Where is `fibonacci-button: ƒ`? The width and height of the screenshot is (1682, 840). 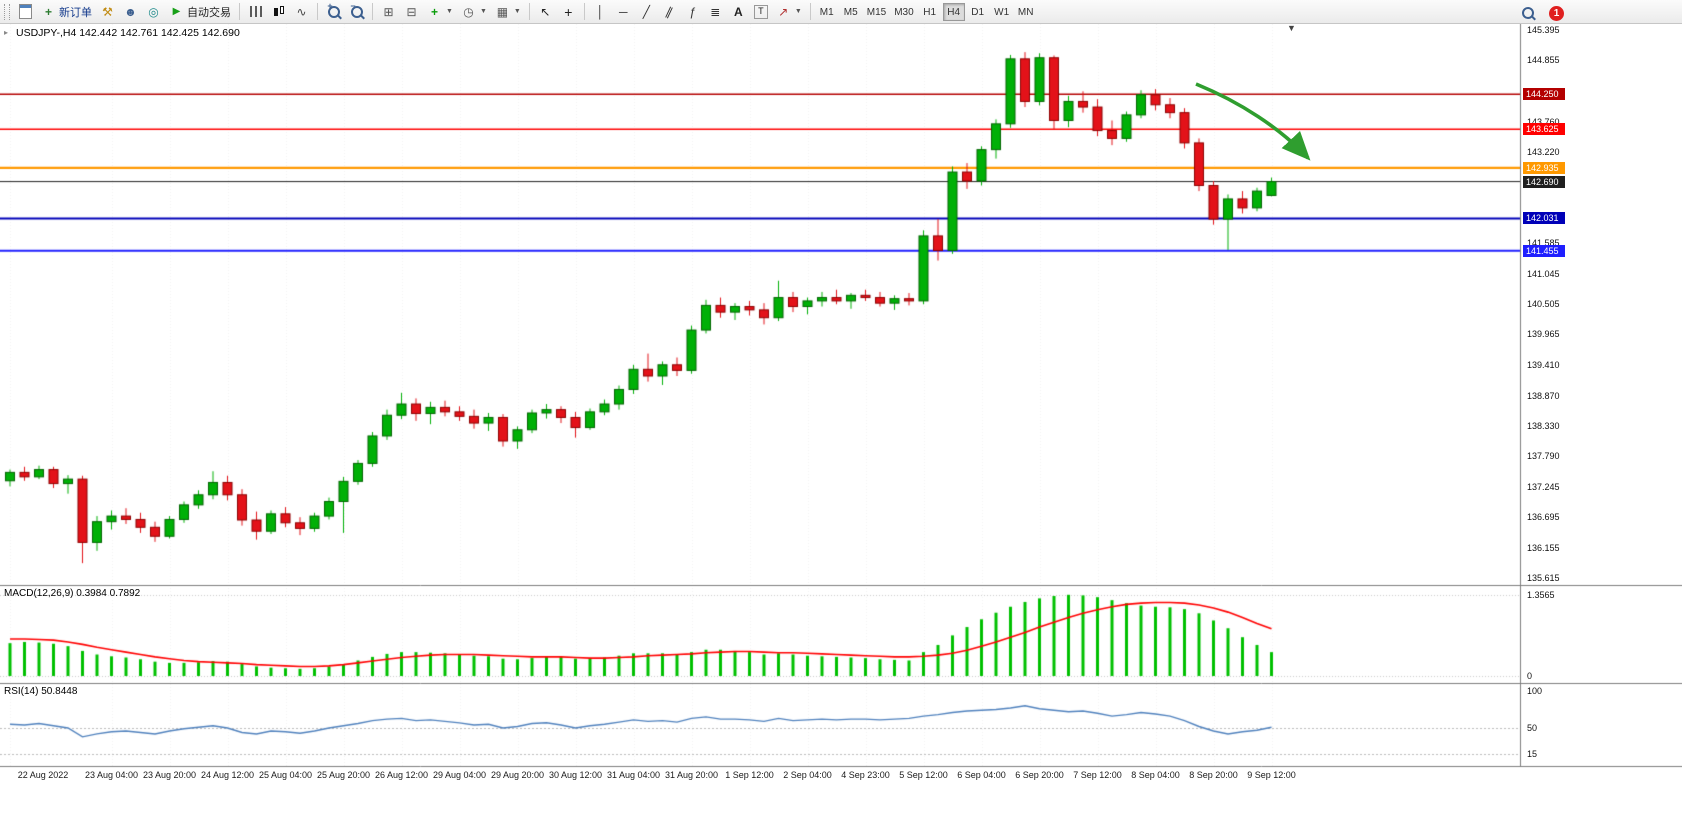 fibonacci-button: ƒ is located at coordinates (692, 12).